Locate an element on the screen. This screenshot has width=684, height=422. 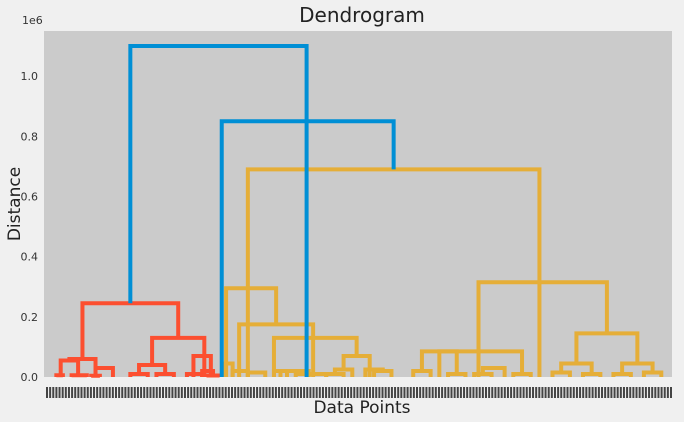
y-tick-label: 0.8 is located at coordinates (30, 136).